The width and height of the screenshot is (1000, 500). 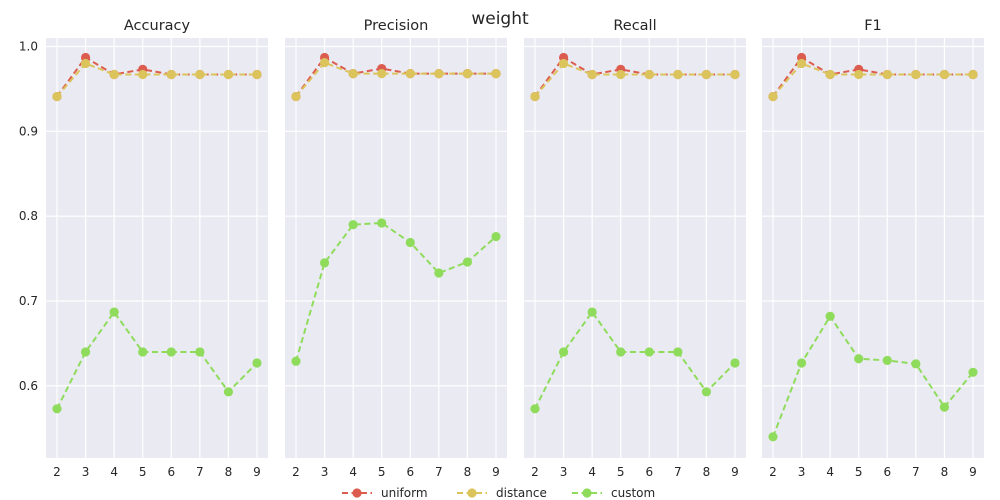 What do you see at coordinates (396, 26) in the screenshot?
I see `panel-title: Precision` at bounding box center [396, 26].